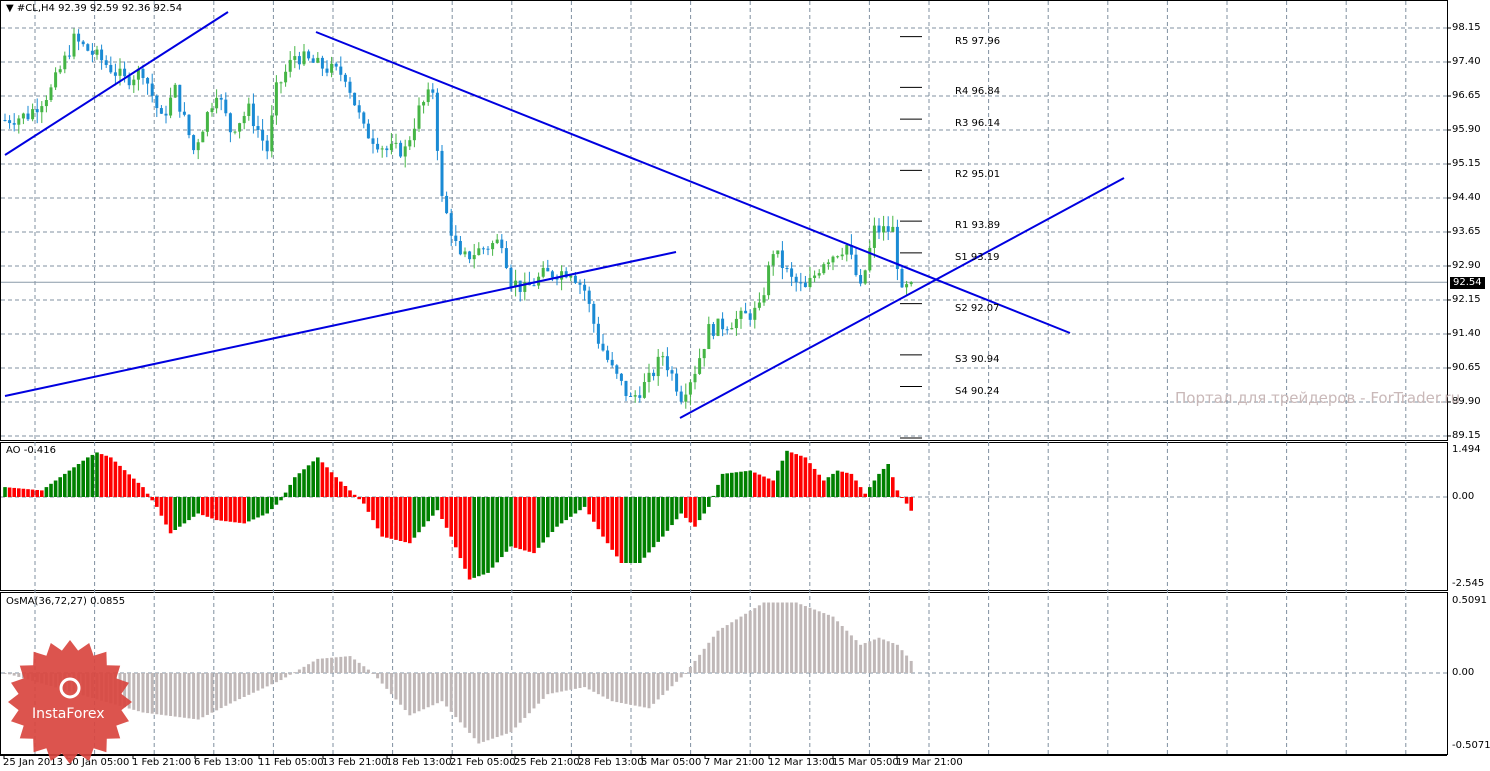 This screenshot has height=771, width=1490. I want to click on ao-title: AO -0.416, so click(31, 450).